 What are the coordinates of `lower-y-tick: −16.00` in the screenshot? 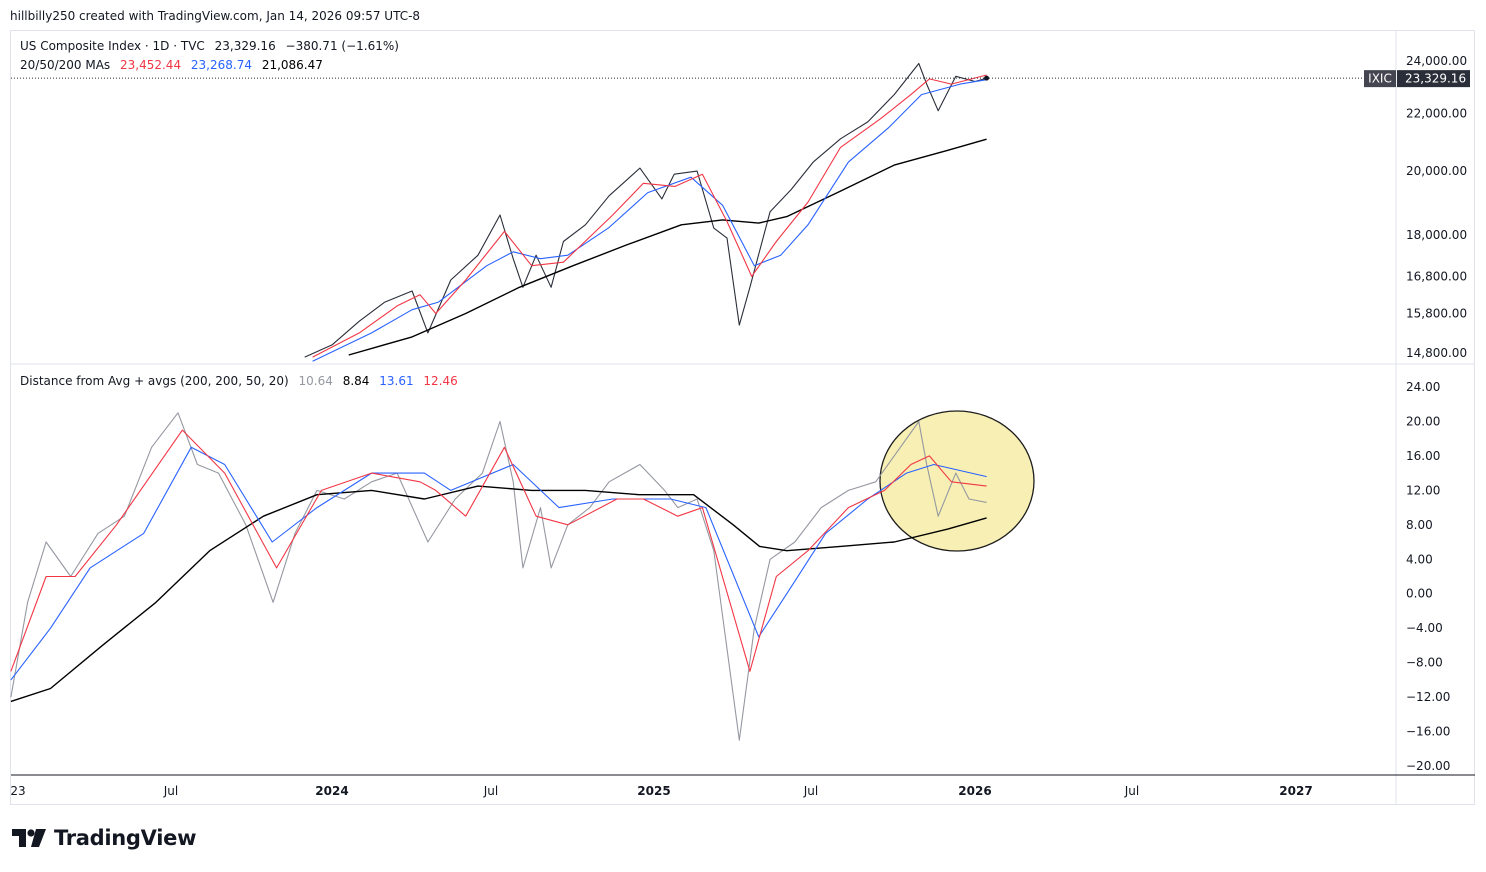 It's located at (1428, 732).